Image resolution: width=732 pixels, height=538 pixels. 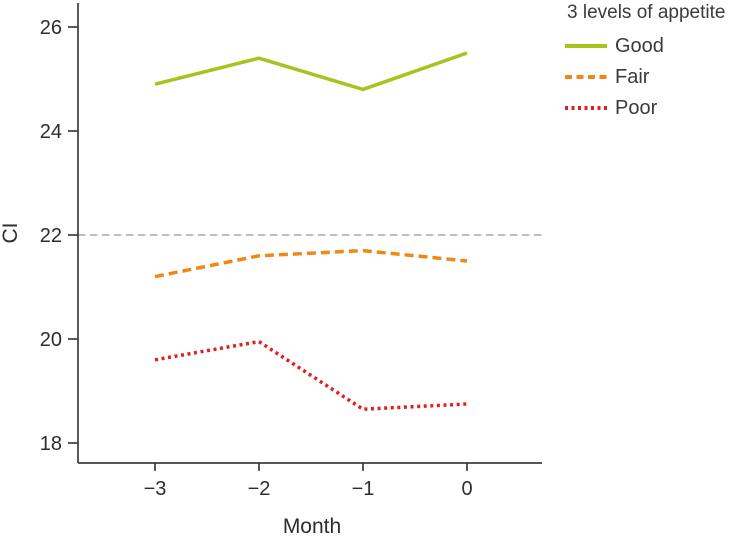 What do you see at coordinates (312, 526) in the screenshot?
I see `x-axis-title: Month` at bounding box center [312, 526].